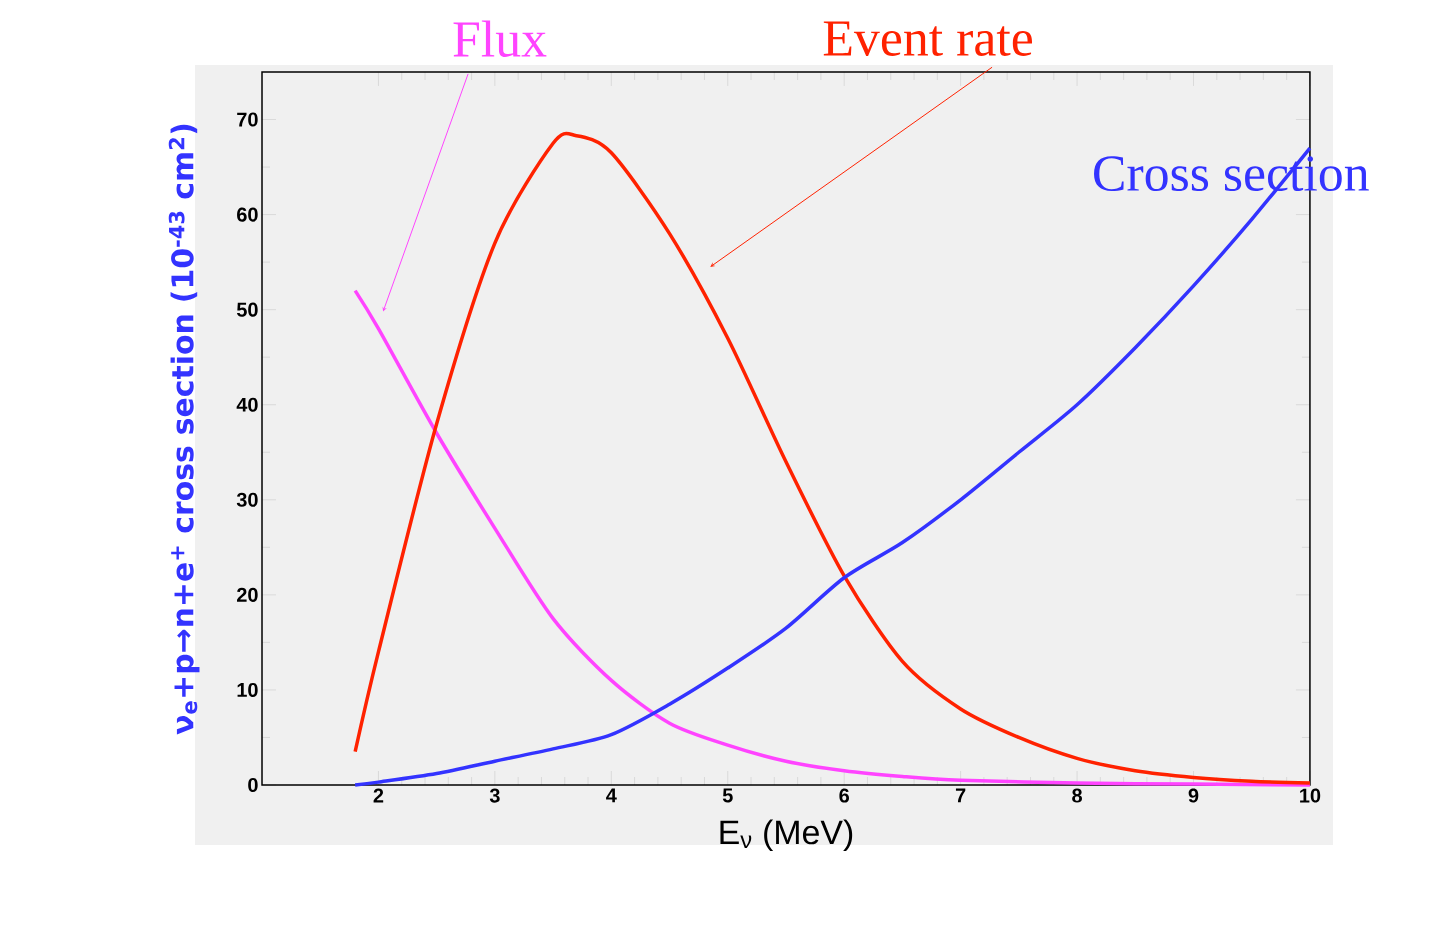  What do you see at coordinates (184, 429) in the screenshot?
I see `text: ν$_{e}$+p→n+e$^{+}$ cross section (10$^{-43}$ cm$^{2}$)` at bounding box center [184, 429].